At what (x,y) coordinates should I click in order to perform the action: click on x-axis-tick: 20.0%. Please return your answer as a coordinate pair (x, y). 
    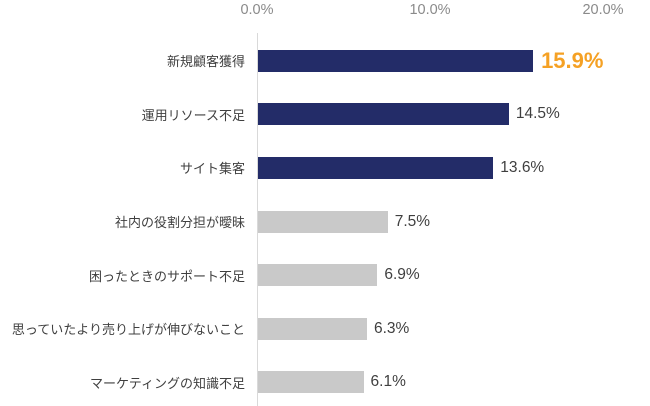
    Looking at the image, I should click on (603, 10).